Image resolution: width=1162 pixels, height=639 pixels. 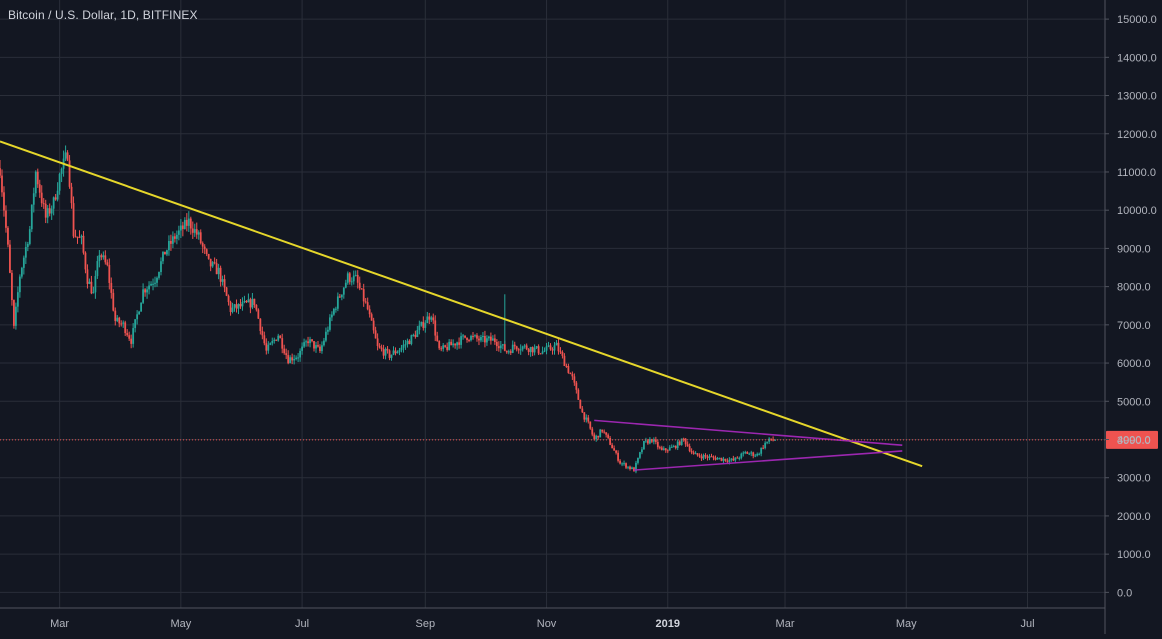 What do you see at coordinates (748, 433) in the screenshot?
I see `triangle-upper-line` at bounding box center [748, 433].